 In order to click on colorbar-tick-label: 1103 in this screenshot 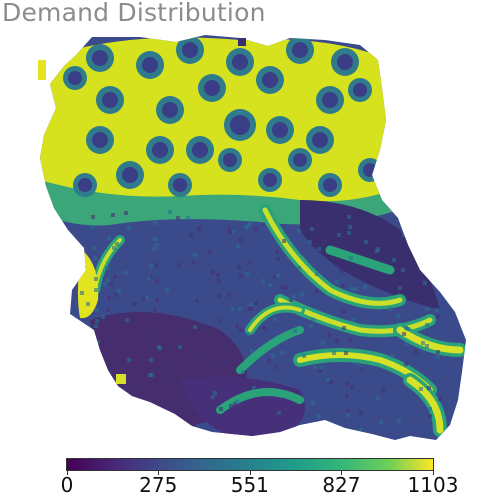, I will do `click(433, 485)`.